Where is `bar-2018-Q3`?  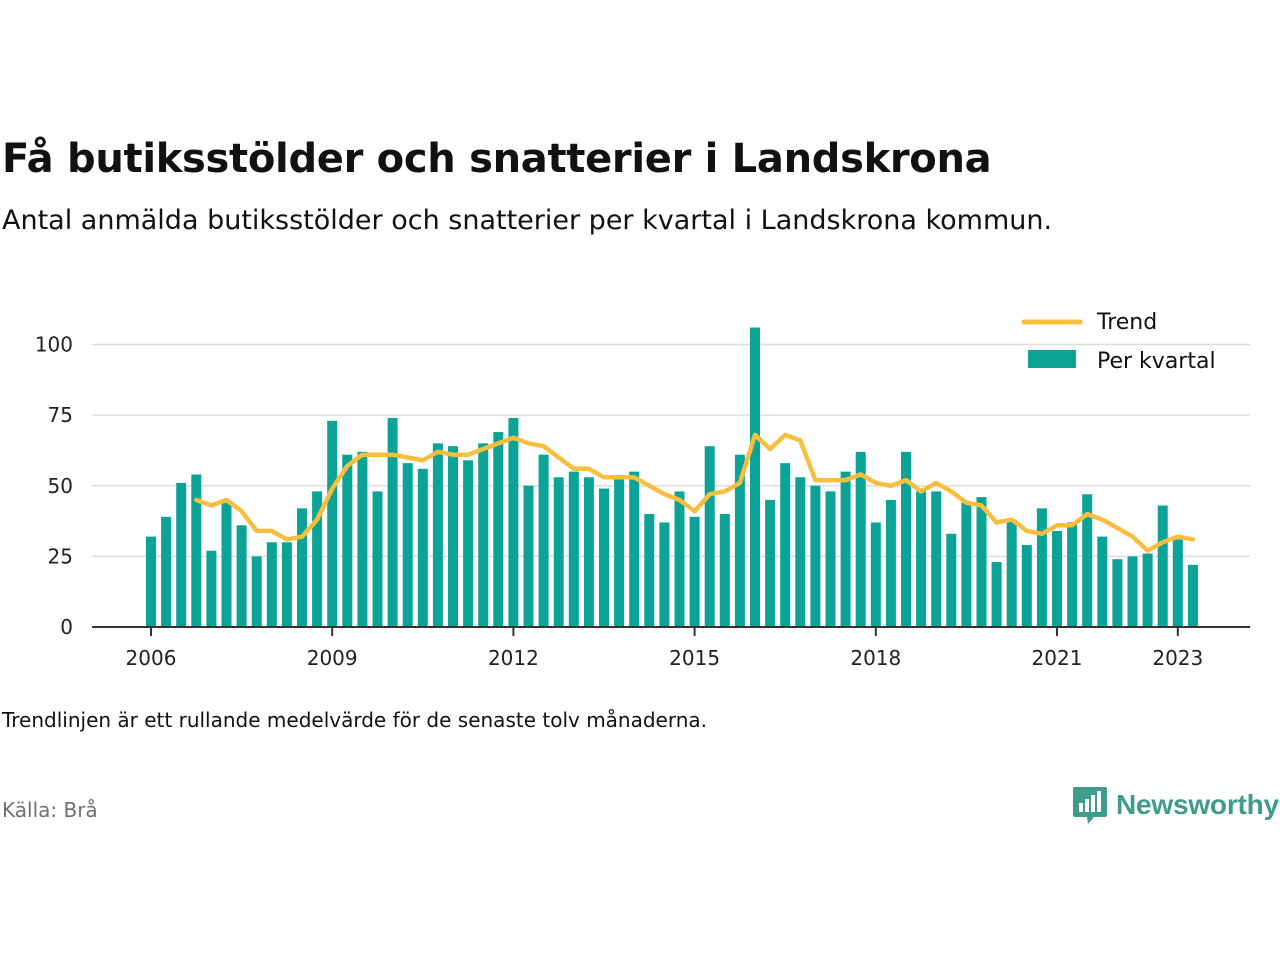
bar-2018-Q3 is located at coordinates (906, 539).